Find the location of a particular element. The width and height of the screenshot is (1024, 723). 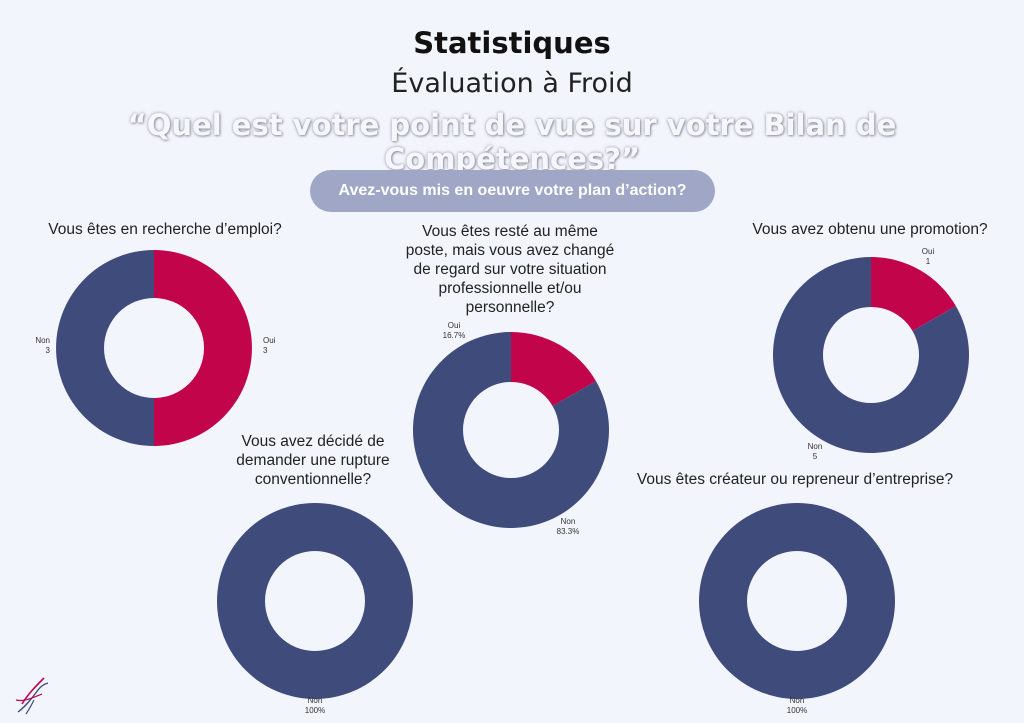

page-subtitle: Évaluation à Froid is located at coordinates (512, 83).